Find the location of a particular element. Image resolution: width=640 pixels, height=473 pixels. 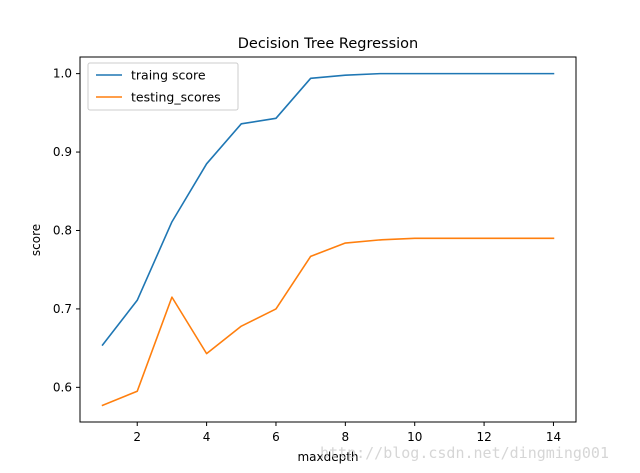

x-tick-label: 10 is located at coordinates (414, 437).